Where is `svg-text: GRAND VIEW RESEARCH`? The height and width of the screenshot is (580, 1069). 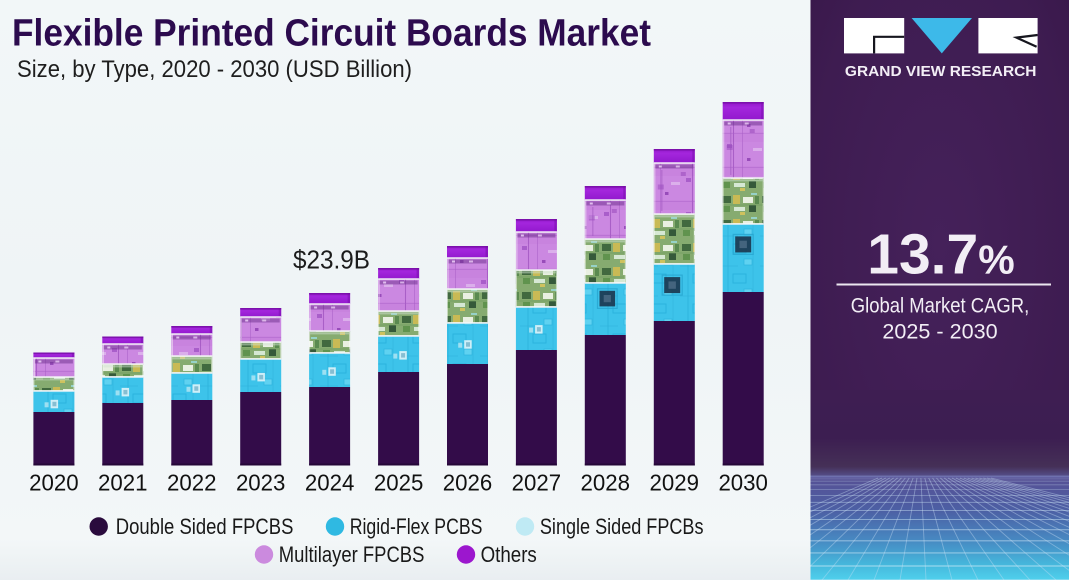 svg-text: GRAND VIEW RESEARCH is located at coordinates (941, 72).